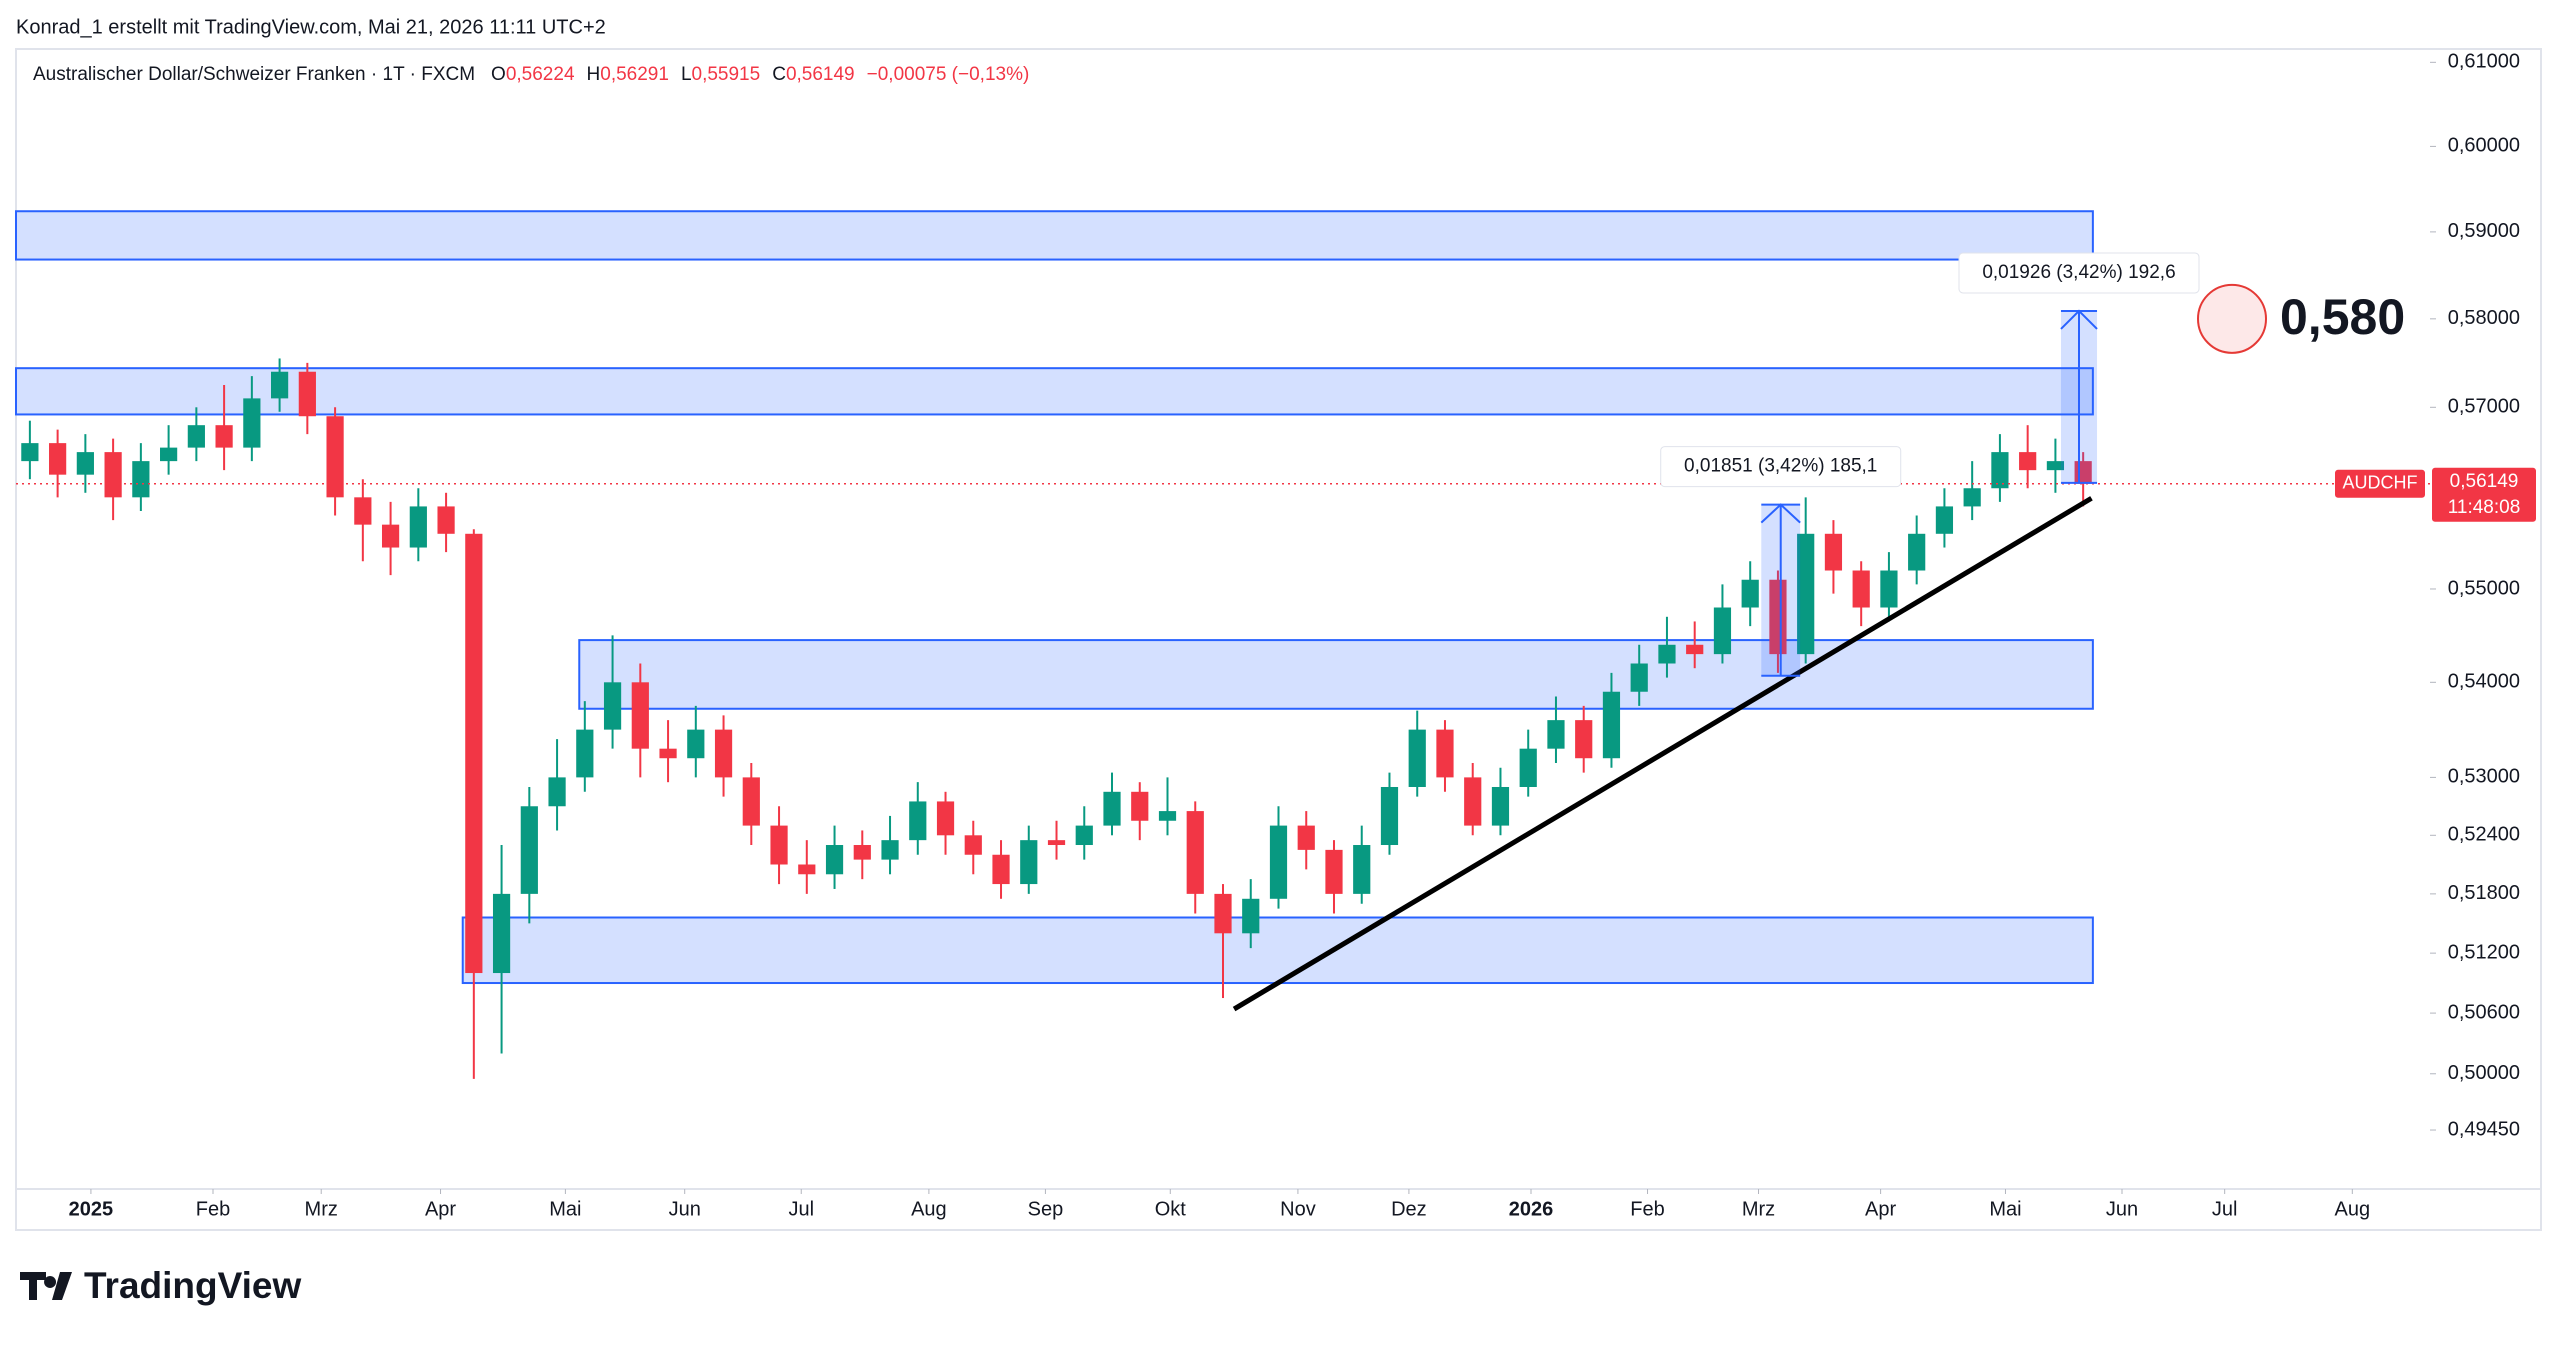 The image size is (2560, 1345). What do you see at coordinates (948, 74) in the screenshot?
I see `change: −0,00075 (−0,13%)` at bounding box center [948, 74].